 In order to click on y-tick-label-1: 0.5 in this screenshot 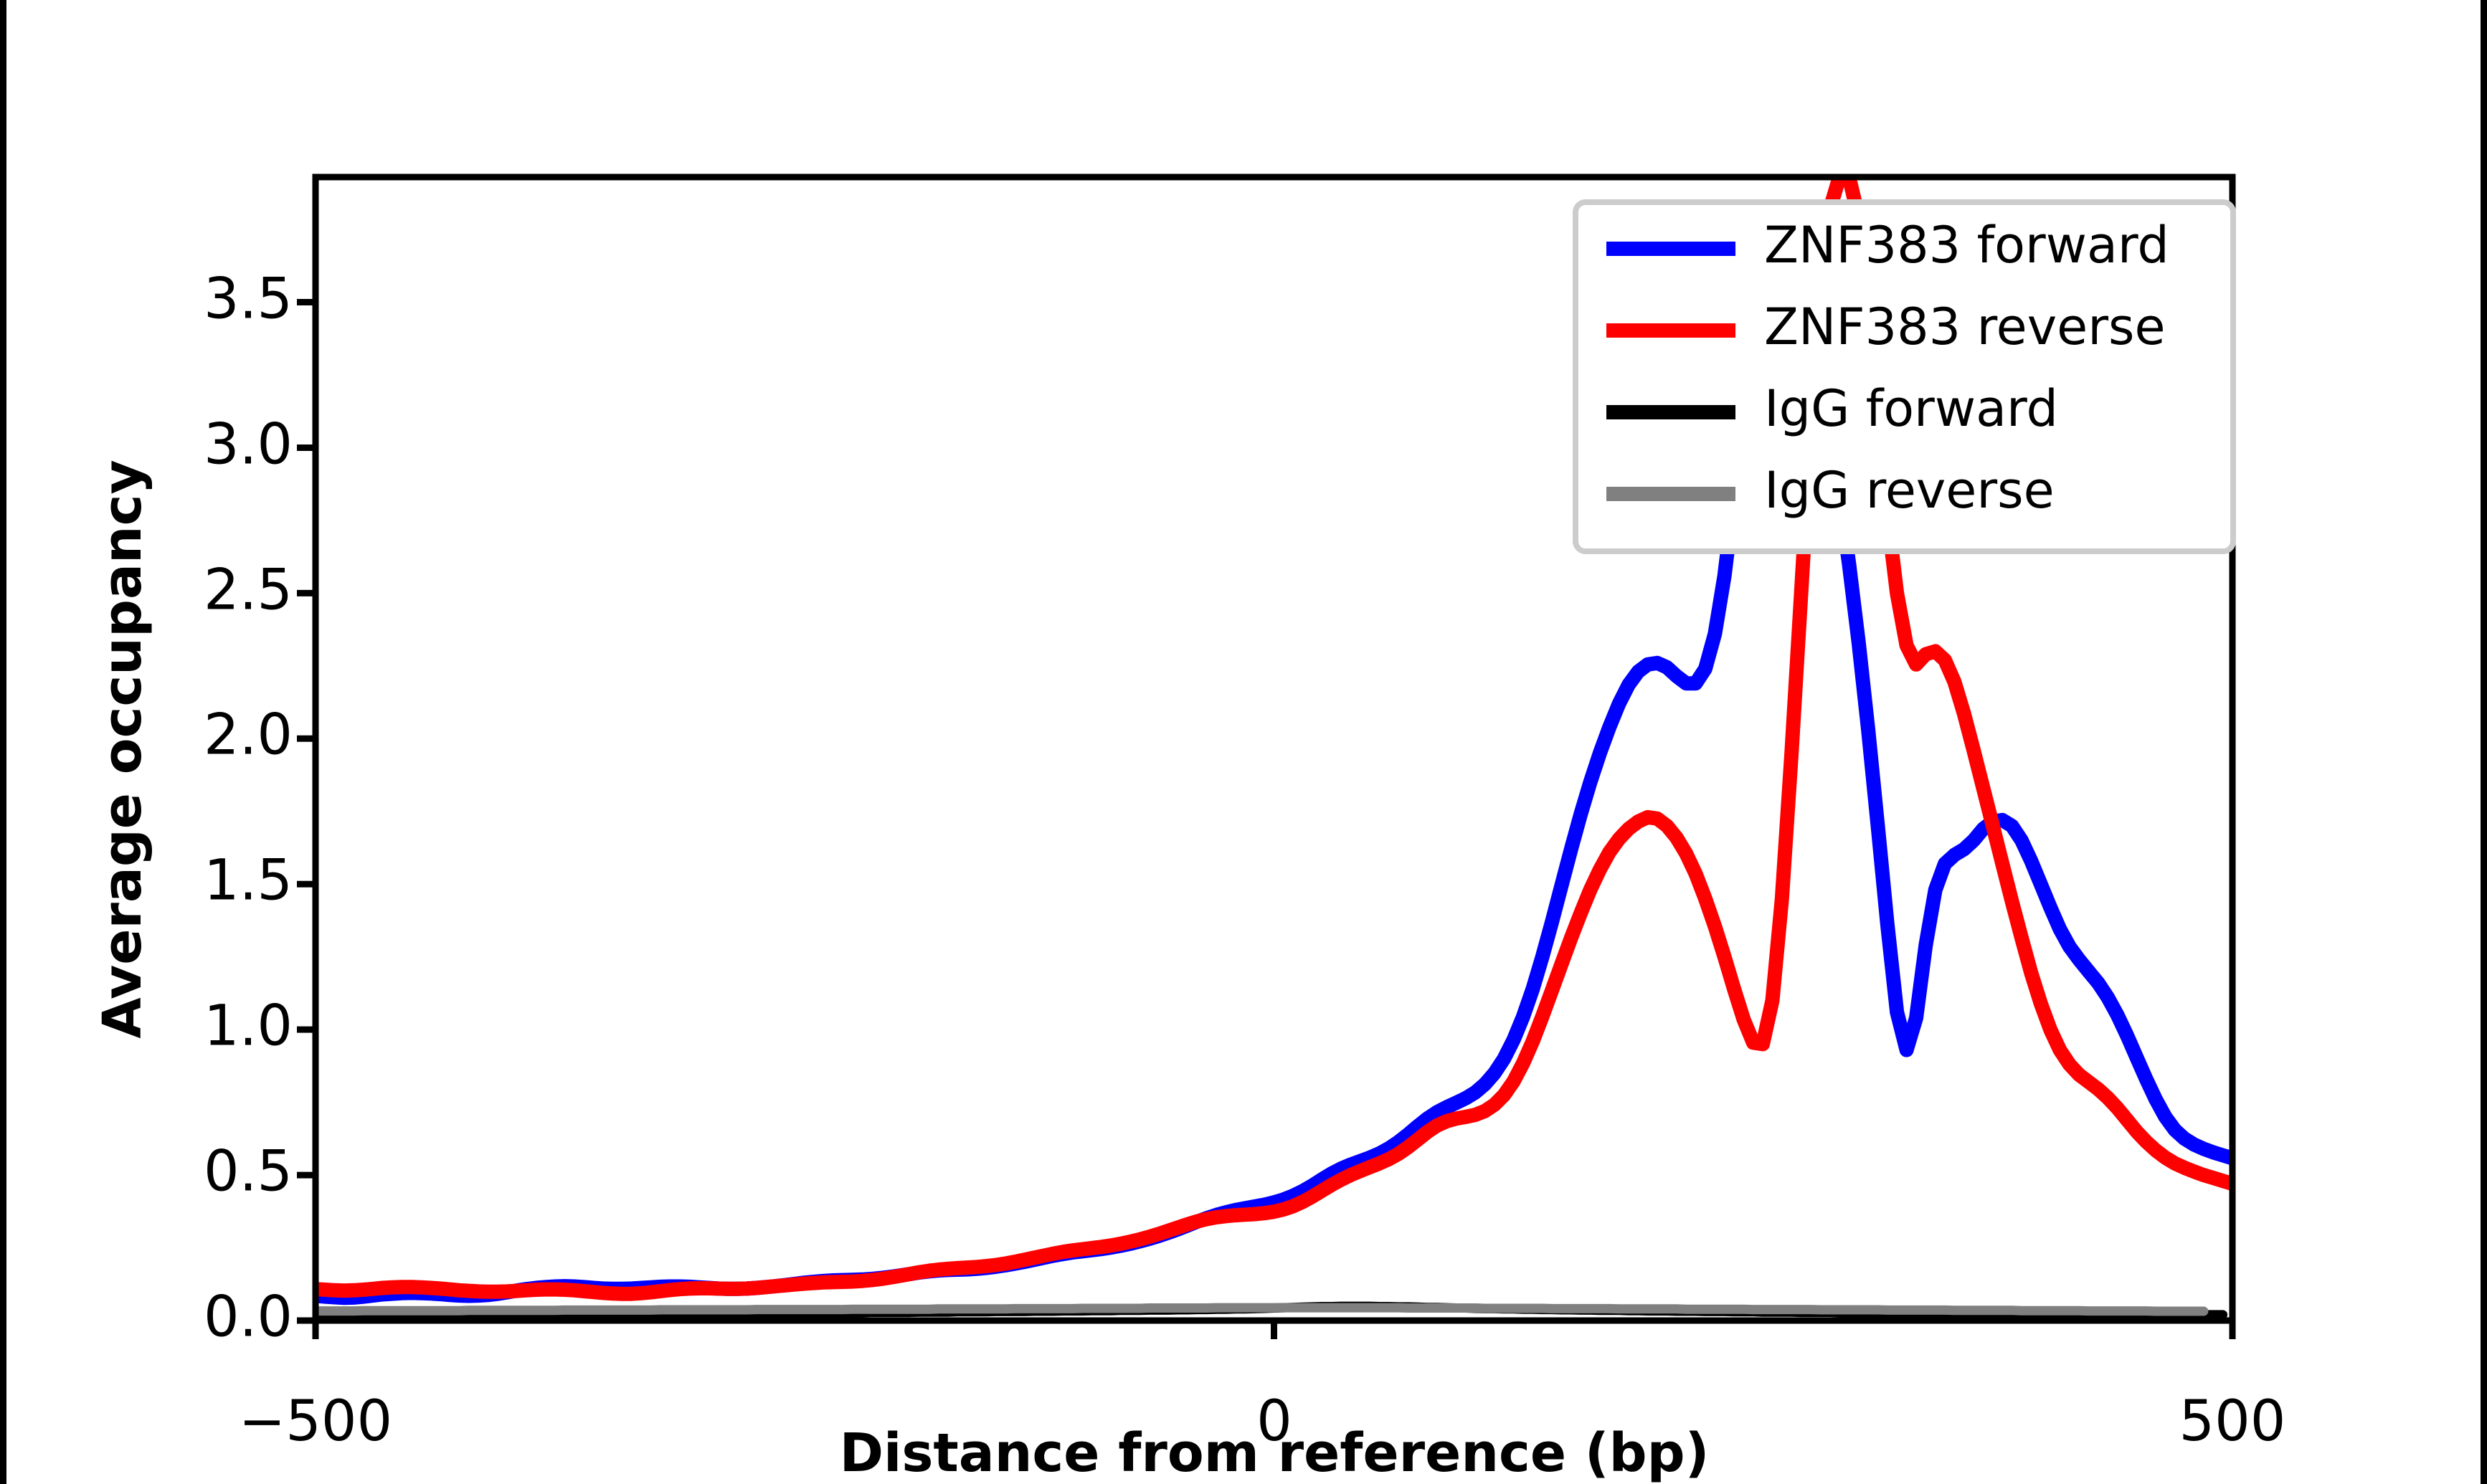, I will do `click(249, 1172)`.